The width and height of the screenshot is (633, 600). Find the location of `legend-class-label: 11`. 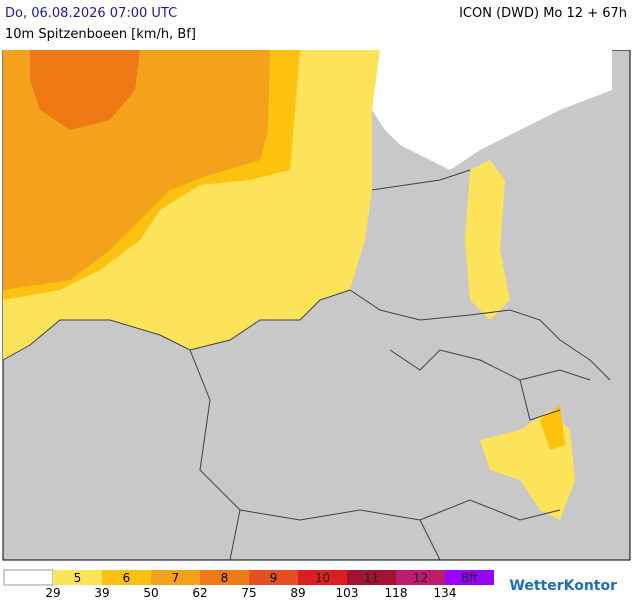

legend-class-label: 11 is located at coordinates (371, 578).